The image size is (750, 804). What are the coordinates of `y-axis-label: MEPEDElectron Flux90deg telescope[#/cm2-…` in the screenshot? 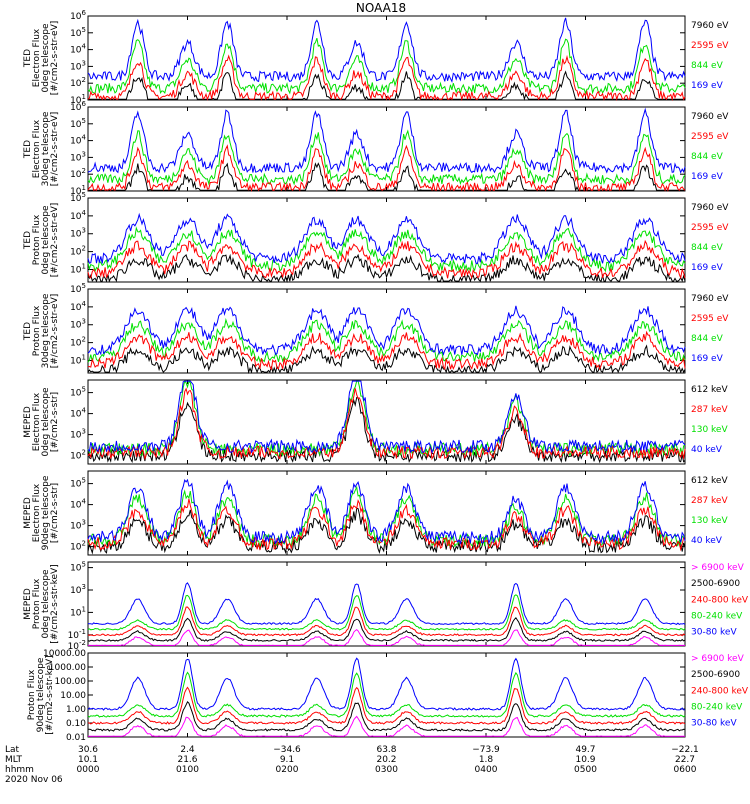 It's located at (41, 512).